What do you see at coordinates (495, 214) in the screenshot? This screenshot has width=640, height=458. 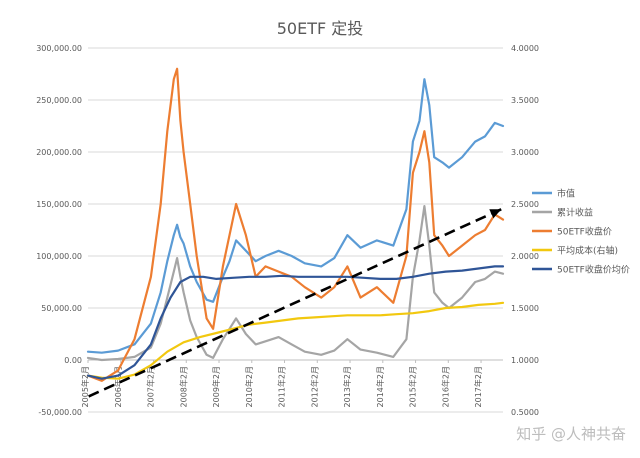 I see `trend-arrow-head` at bounding box center [495, 214].